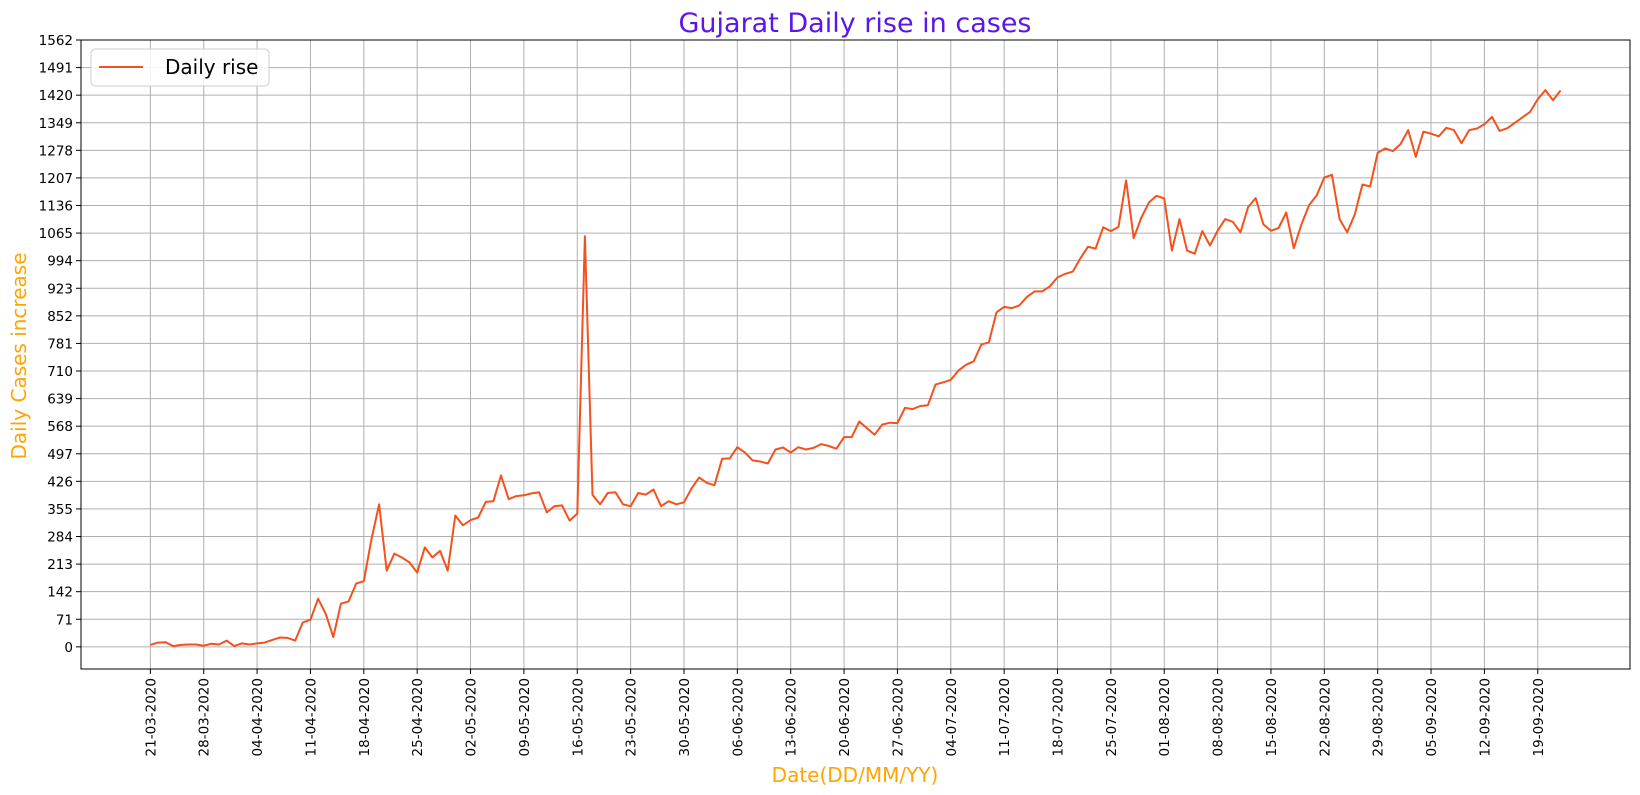  Describe the element at coordinates (60, 593) in the screenshot. I see `y-tick-label: 142` at that location.